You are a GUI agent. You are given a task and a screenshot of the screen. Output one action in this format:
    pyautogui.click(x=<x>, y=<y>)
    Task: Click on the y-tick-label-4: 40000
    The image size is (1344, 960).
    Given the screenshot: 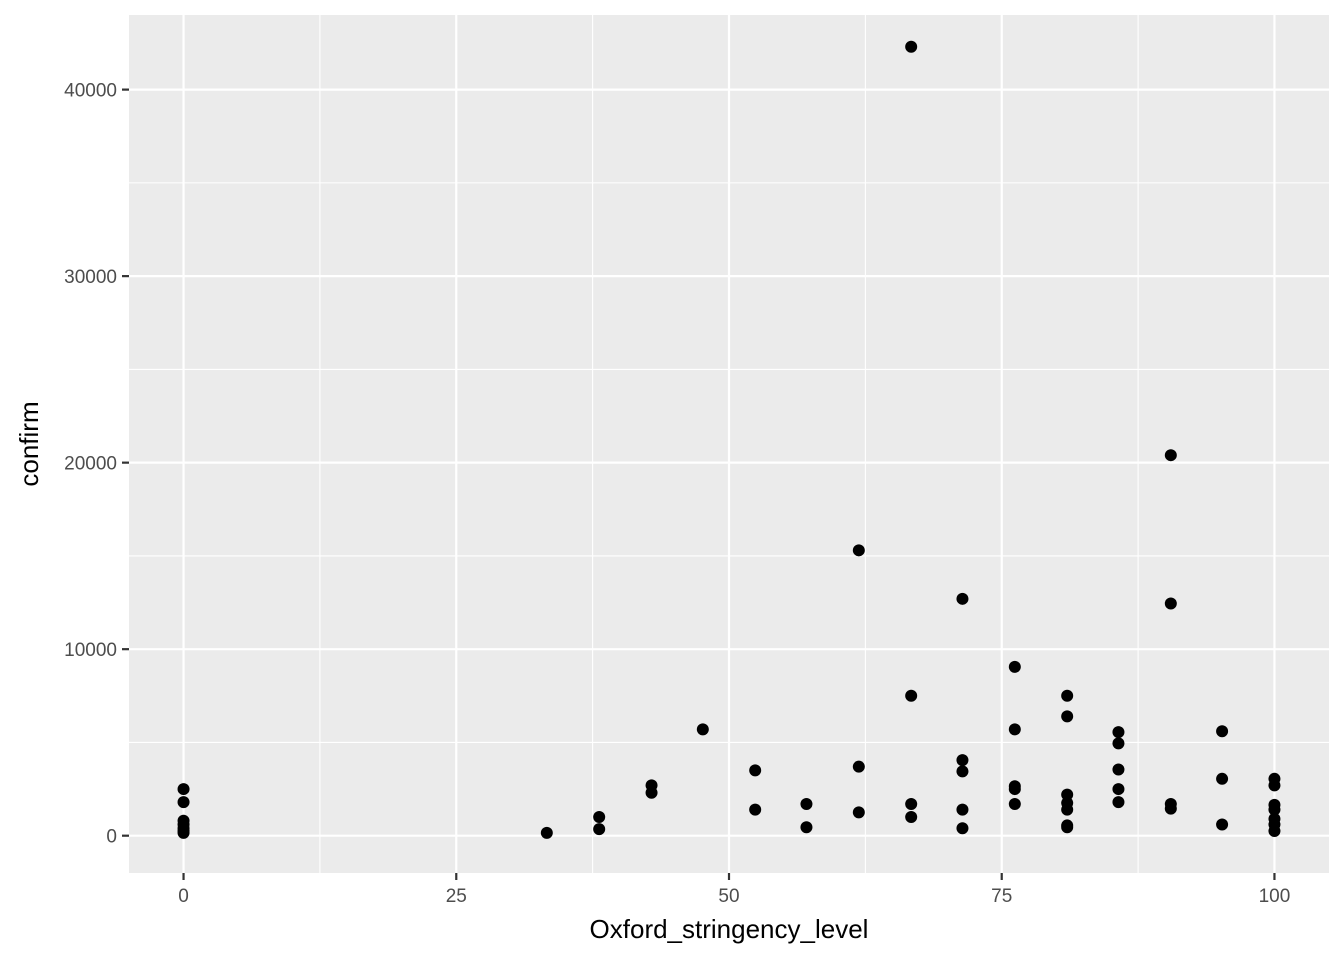 What is the action you would take?
    pyautogui.click(x=90, y=91)
    